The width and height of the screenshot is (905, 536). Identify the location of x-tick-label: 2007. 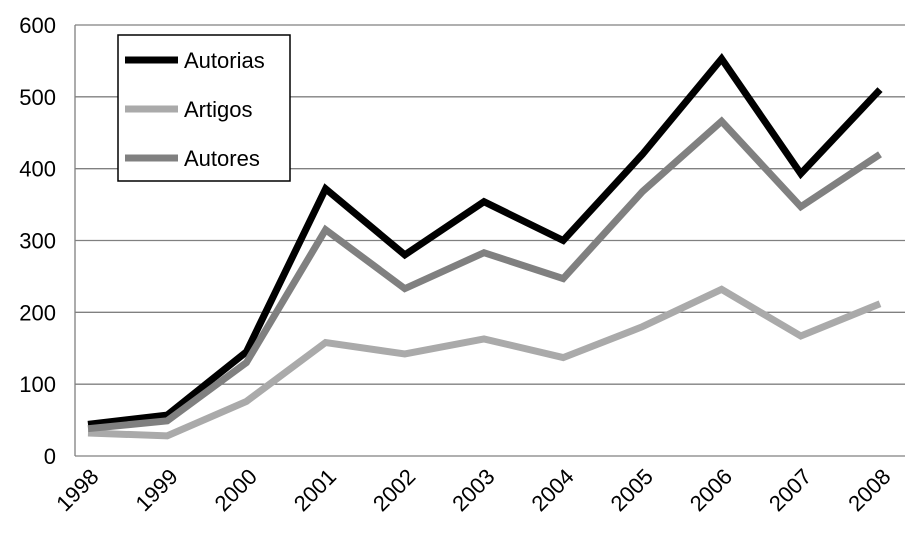
(790, 490).